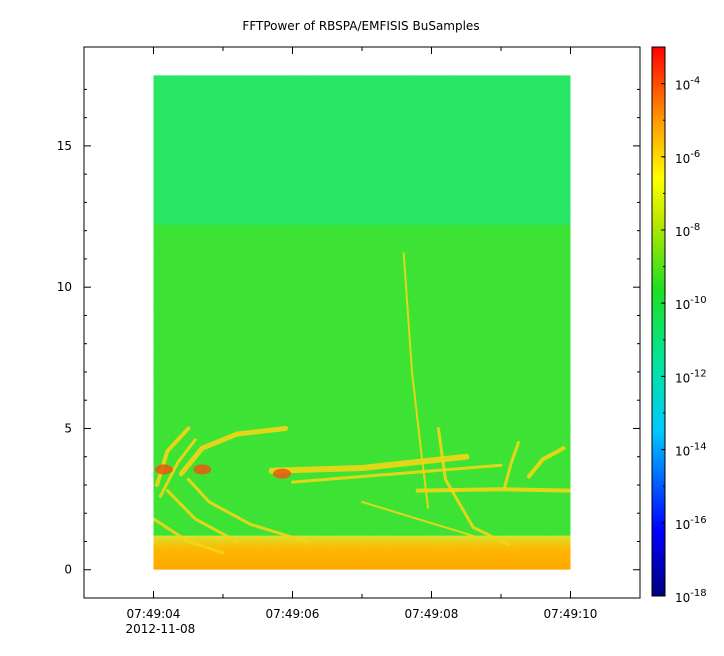 The height and width of the screenshot is (656, 724). What do you see at coordinates (154, 614) in the screenshot?
I see `x-tick-label: 07:49:04` at bounding box center [154, 614].